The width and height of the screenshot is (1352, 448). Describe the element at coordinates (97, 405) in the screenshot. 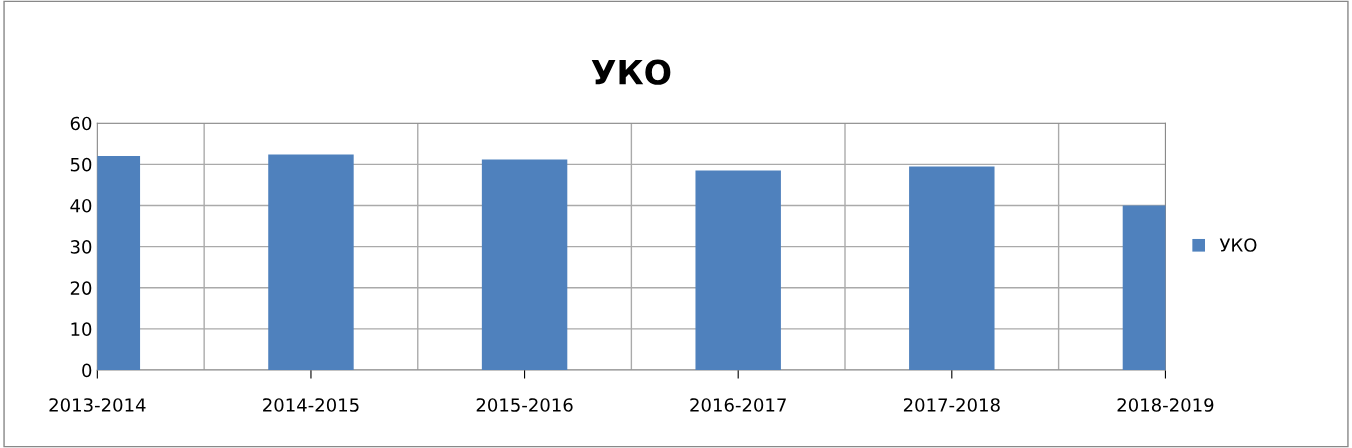

I see `x-tick-label: 2013-2014` at that location.